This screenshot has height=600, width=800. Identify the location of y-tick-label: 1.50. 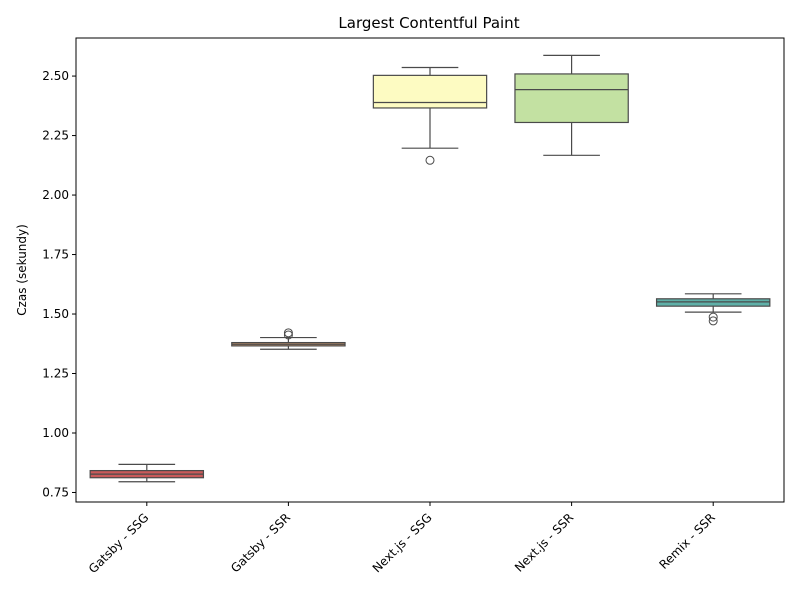
(55, 314).